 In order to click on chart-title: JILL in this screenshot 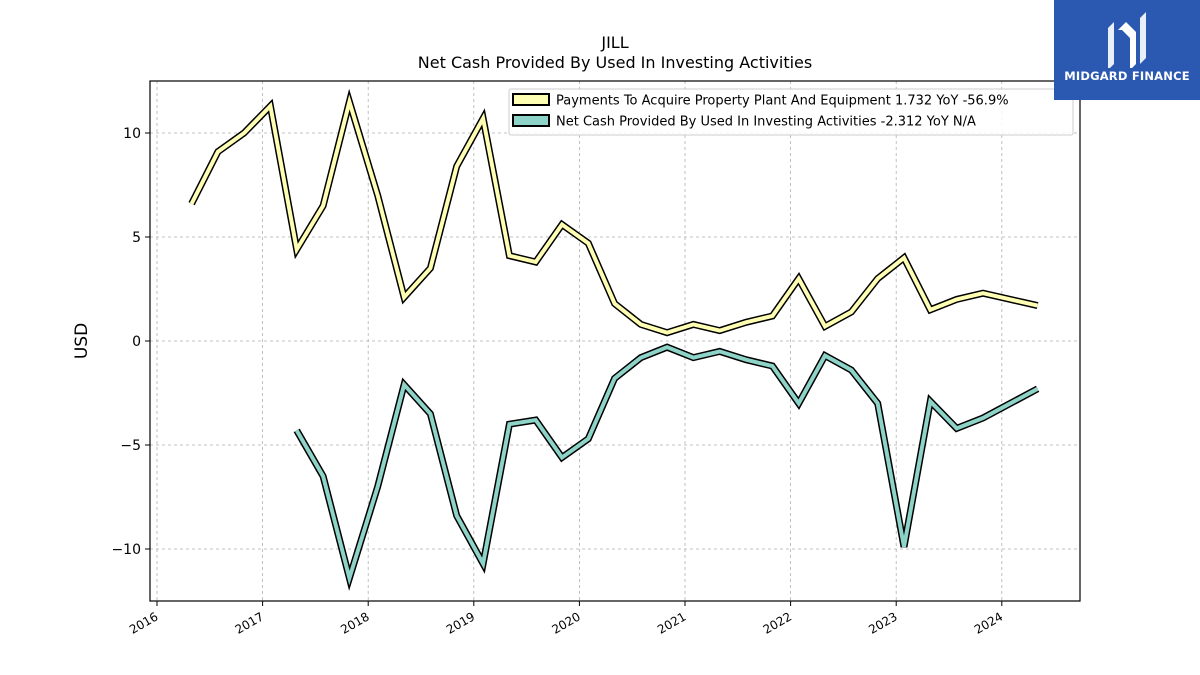, I will do `click(614, 42)`.